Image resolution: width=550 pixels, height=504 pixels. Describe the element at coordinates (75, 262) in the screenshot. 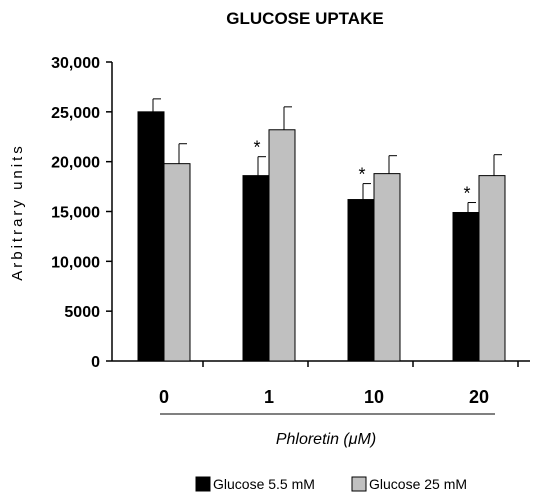

I see `y-tick-label: 10,000` at that location.